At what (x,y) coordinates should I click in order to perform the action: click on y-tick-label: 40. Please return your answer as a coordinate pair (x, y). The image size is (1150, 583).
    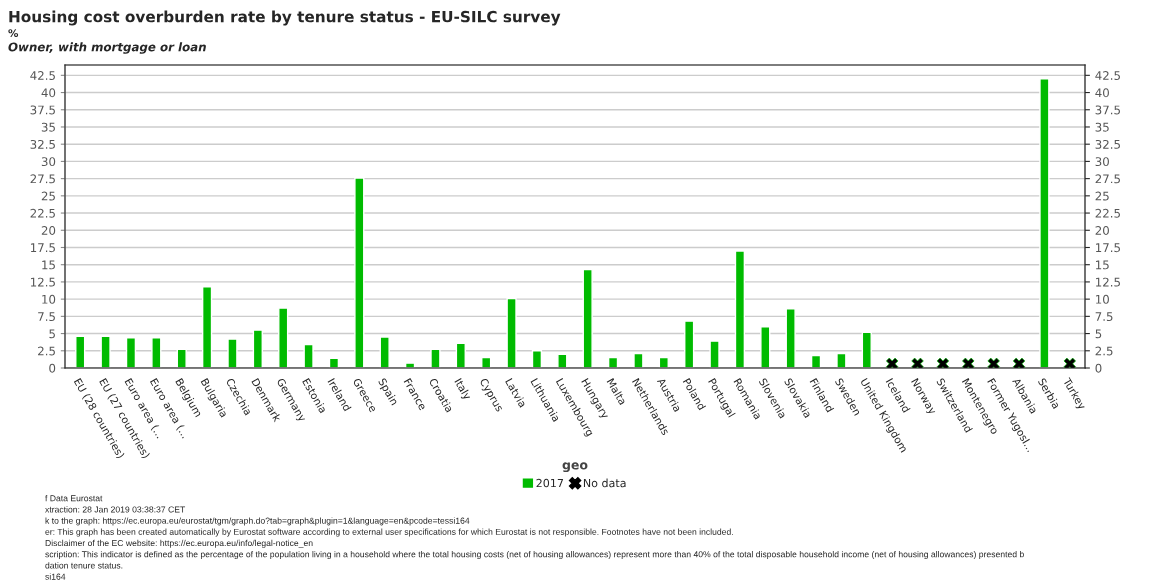
    Looking at the image, I should click on (48, 93).